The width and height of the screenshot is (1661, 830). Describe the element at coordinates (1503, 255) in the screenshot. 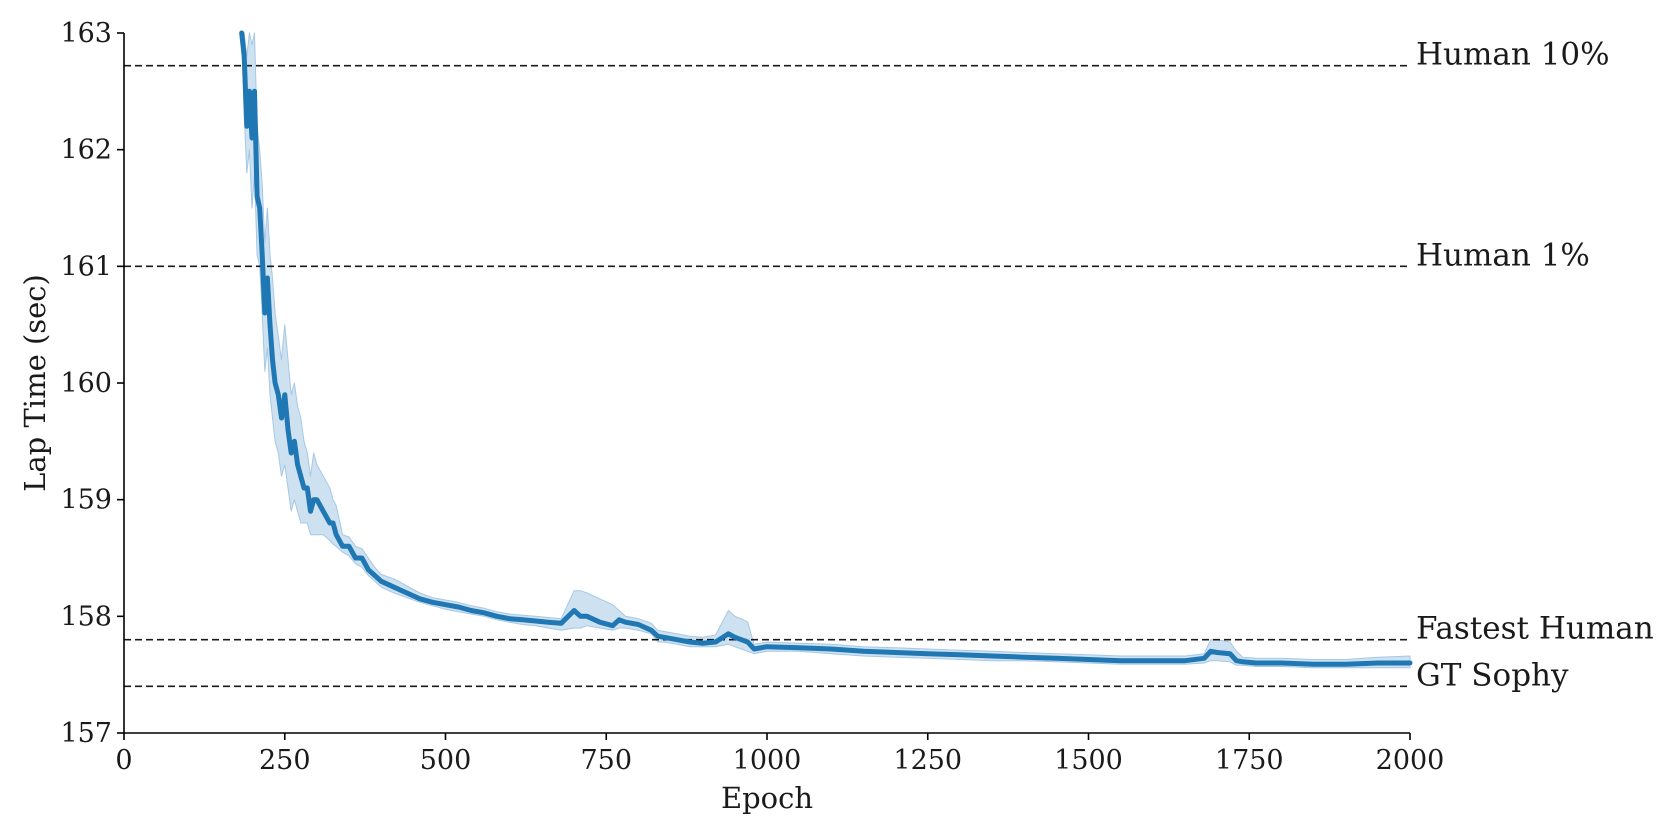

I see `reference-label-human-1: Human 1%` at that location.